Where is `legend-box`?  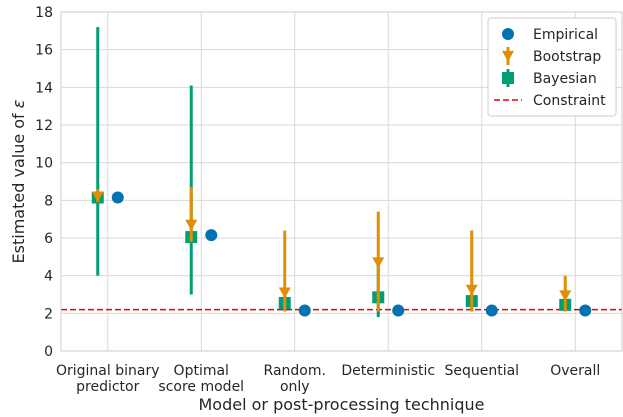
legend-box is located at coordinates (552, 67).